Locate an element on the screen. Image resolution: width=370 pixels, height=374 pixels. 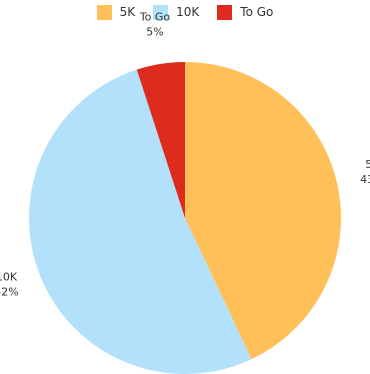
legend-item-to-go: To Go is located at coordinates (245, 12).